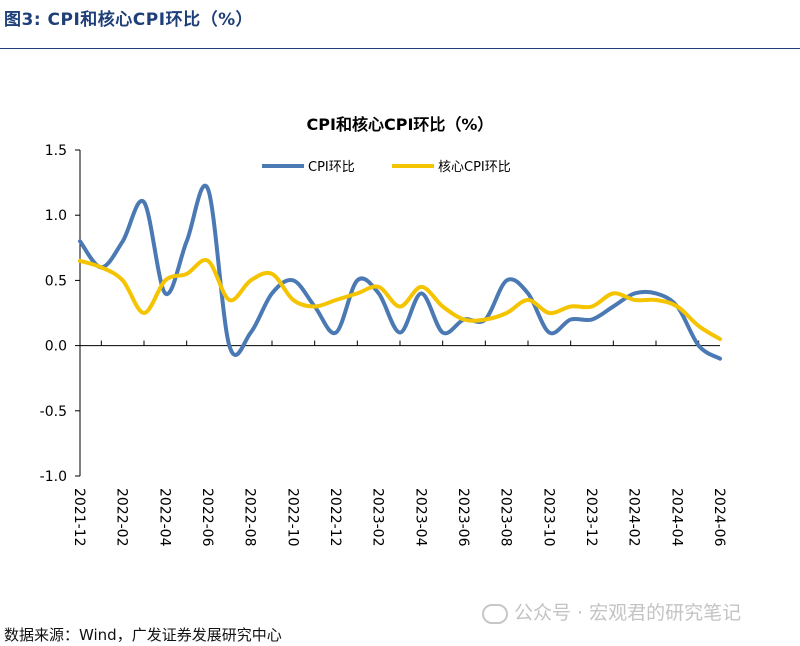 The height and width of the screenshot is (646, 800). I want to click on figure-header: 图3: CPI和核心CPI环比（%）, so click(400, 24).